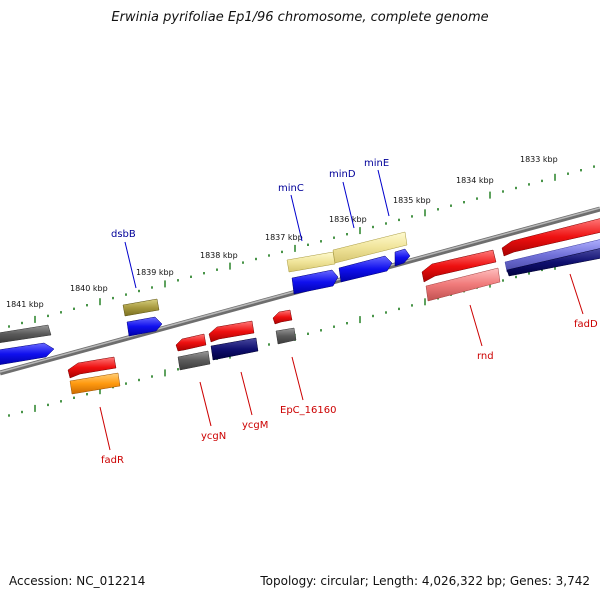 Image resolution: width=600 pixels, height=600 pixels. Describe the element at coordinates (550, 237) in the screenshot. I see `gene-fadD-red` at that location.